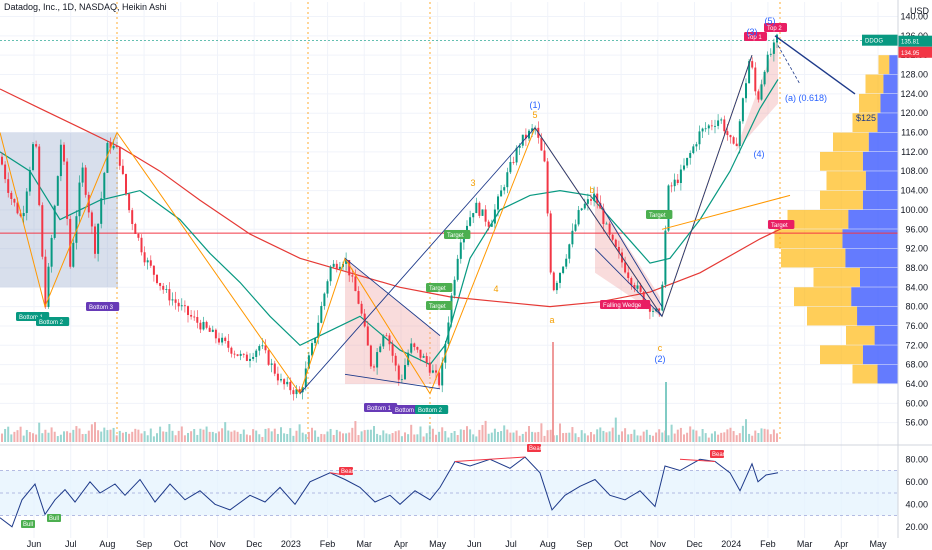 Image resolution: width=932 pixels, height=550 pixels. Describe the element at coordinates (754, 38) in the screenshot. I see `pattern-label: Top 1` at that location.